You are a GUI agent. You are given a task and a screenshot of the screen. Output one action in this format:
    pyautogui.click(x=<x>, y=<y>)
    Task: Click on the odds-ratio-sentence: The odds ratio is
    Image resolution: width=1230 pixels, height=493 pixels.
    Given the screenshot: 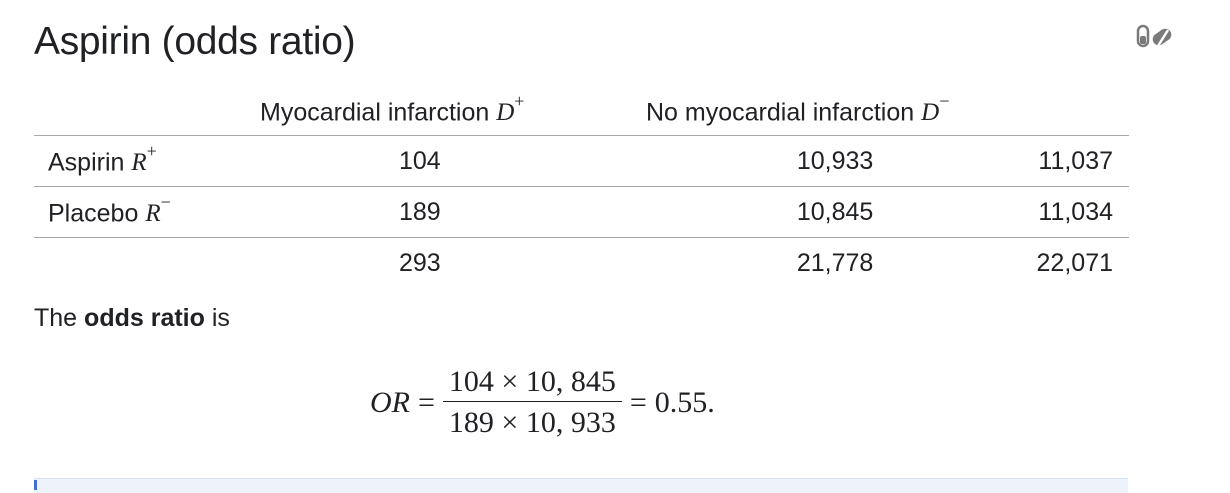 What is the action you would take?
    pyautogui.click(x=132, y=318)
    